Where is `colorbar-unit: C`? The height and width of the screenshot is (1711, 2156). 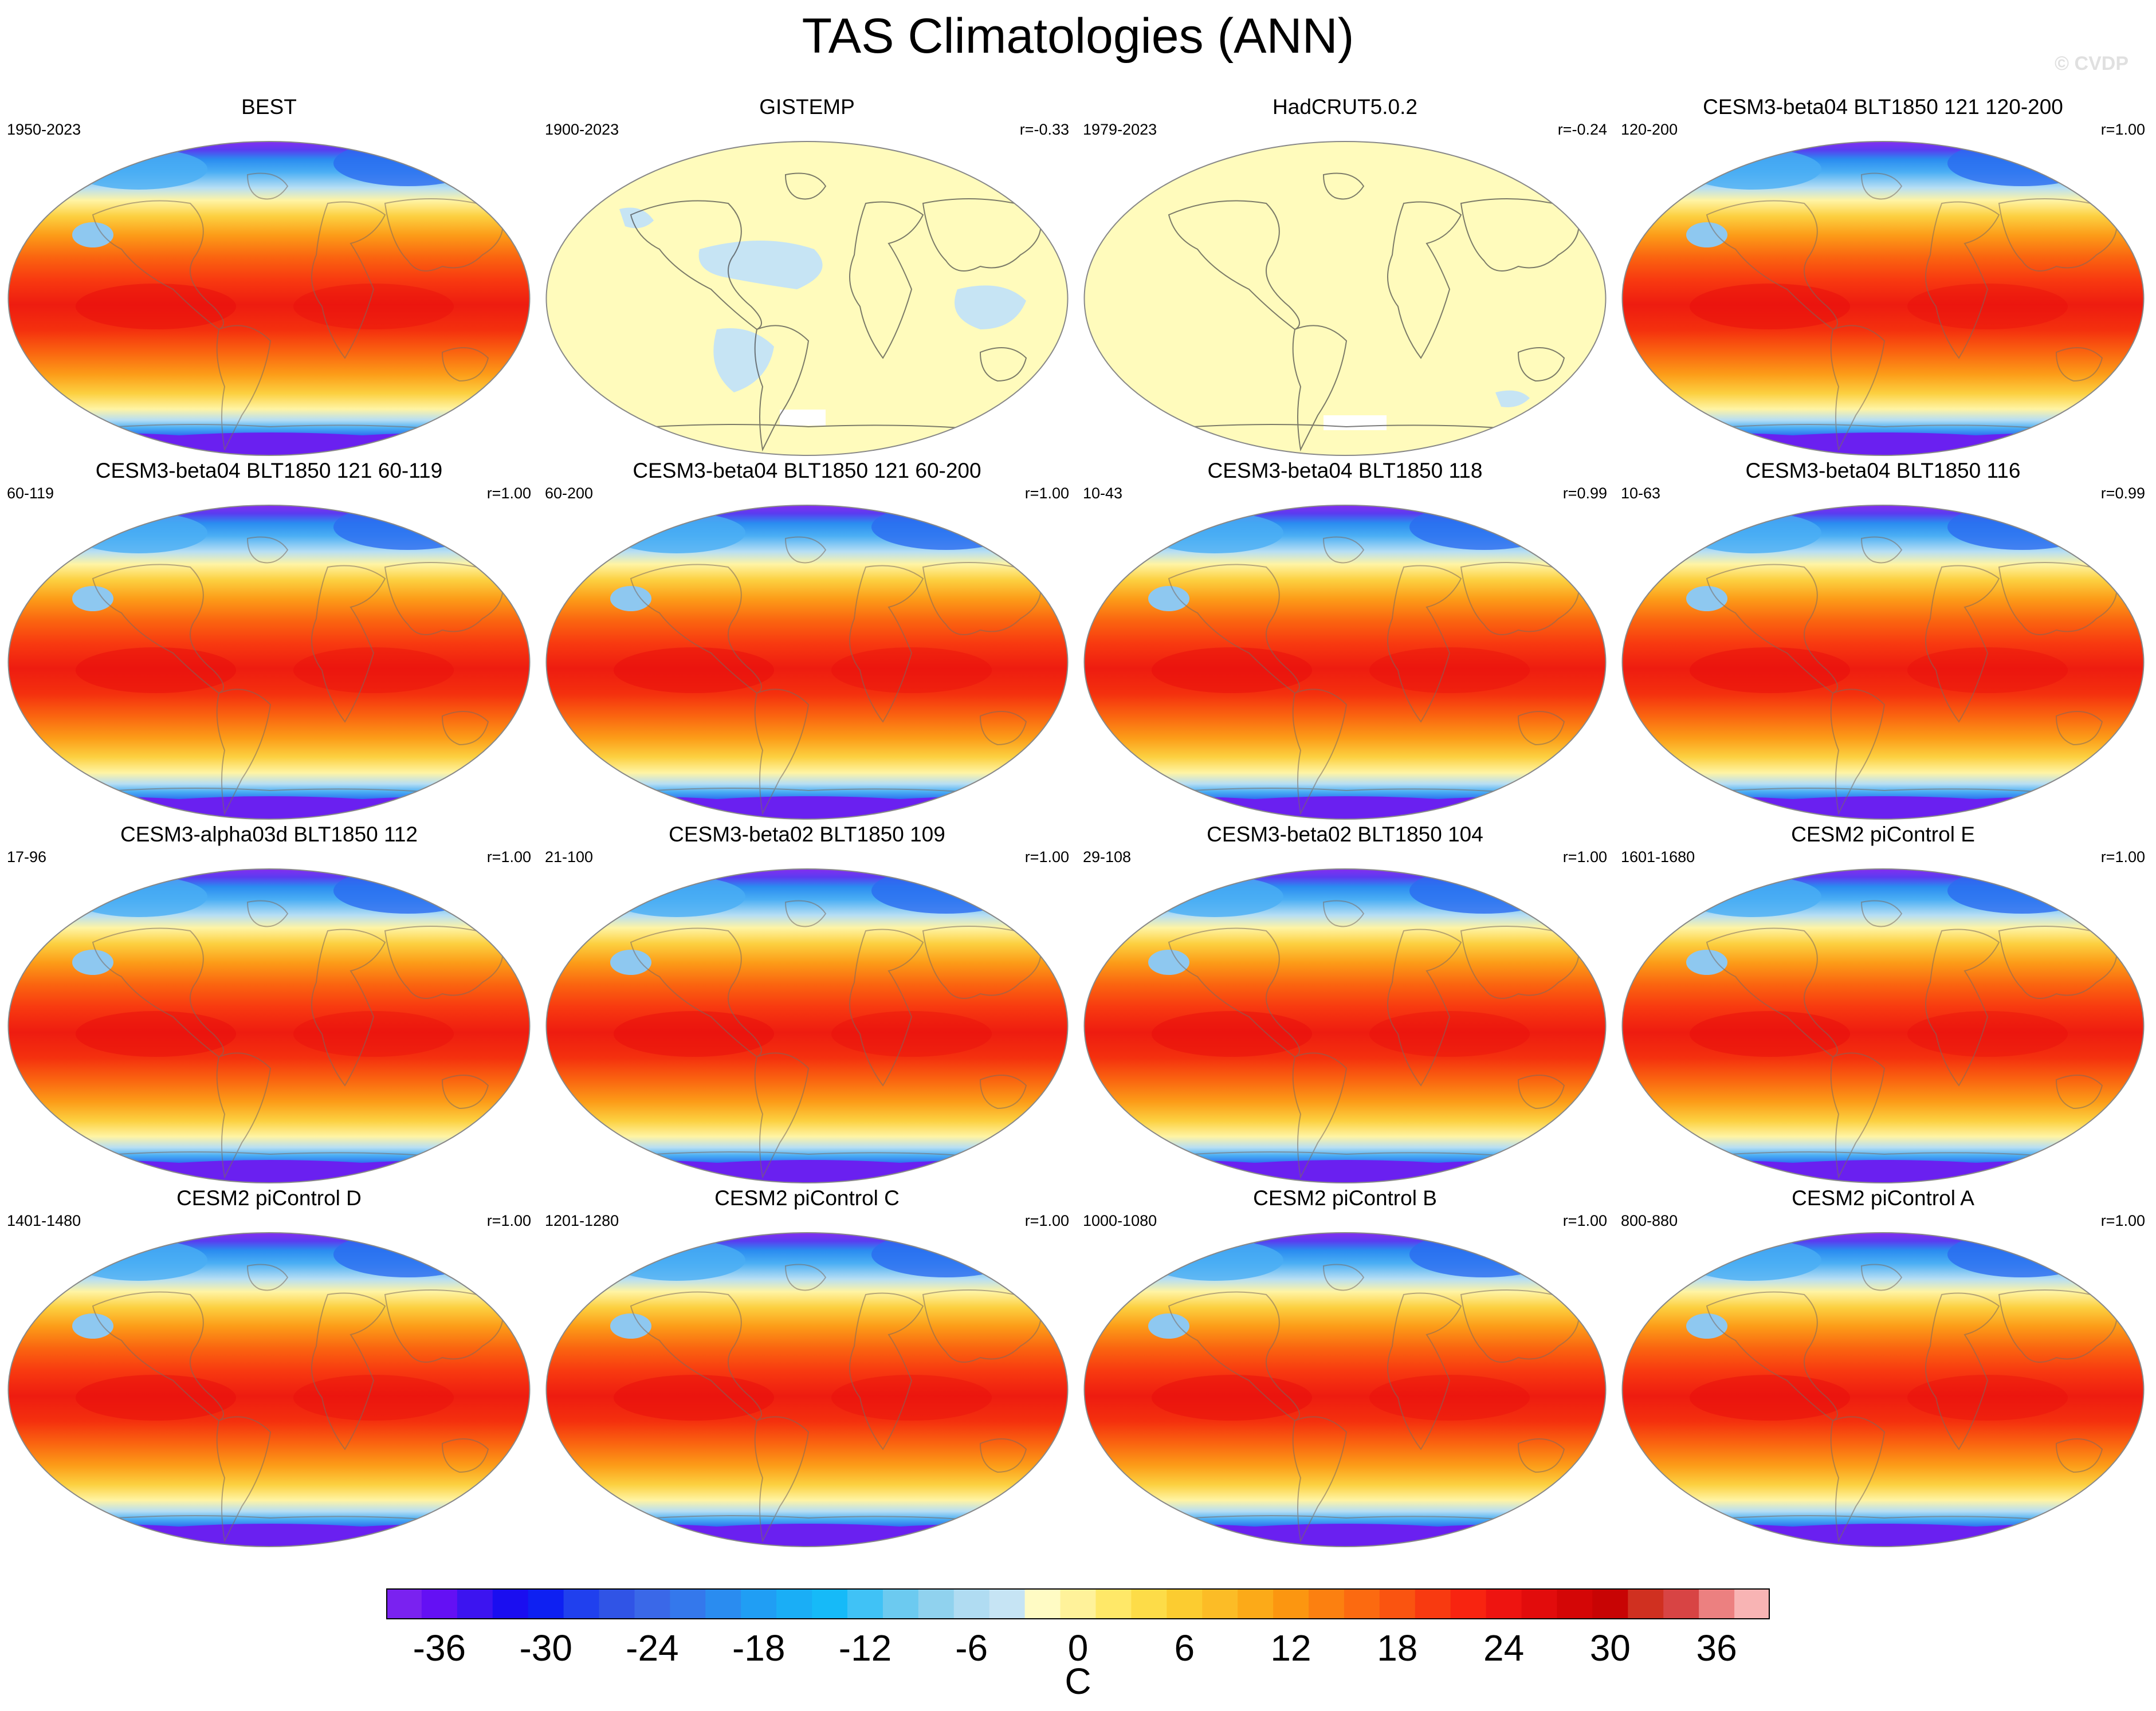 colorbar-unit: C is located at coordinates (1078, 1681).